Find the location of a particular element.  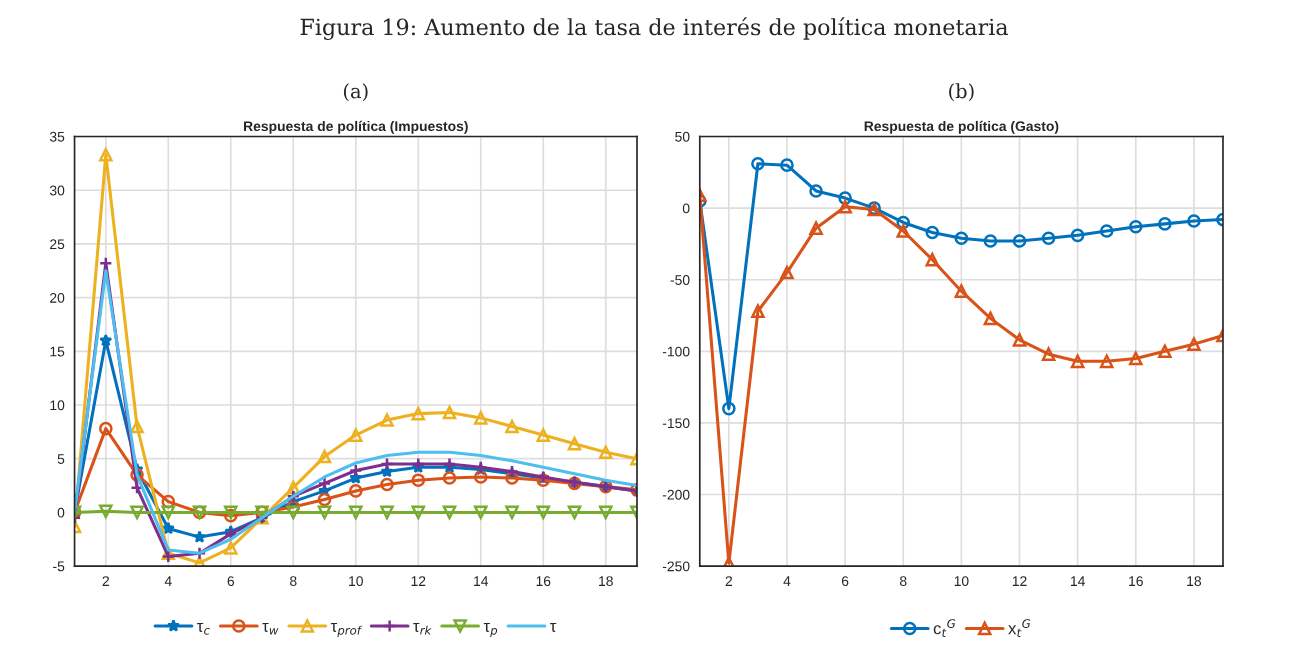

legend-label: τ$_{w}$ is located at coordinates (270, 629).